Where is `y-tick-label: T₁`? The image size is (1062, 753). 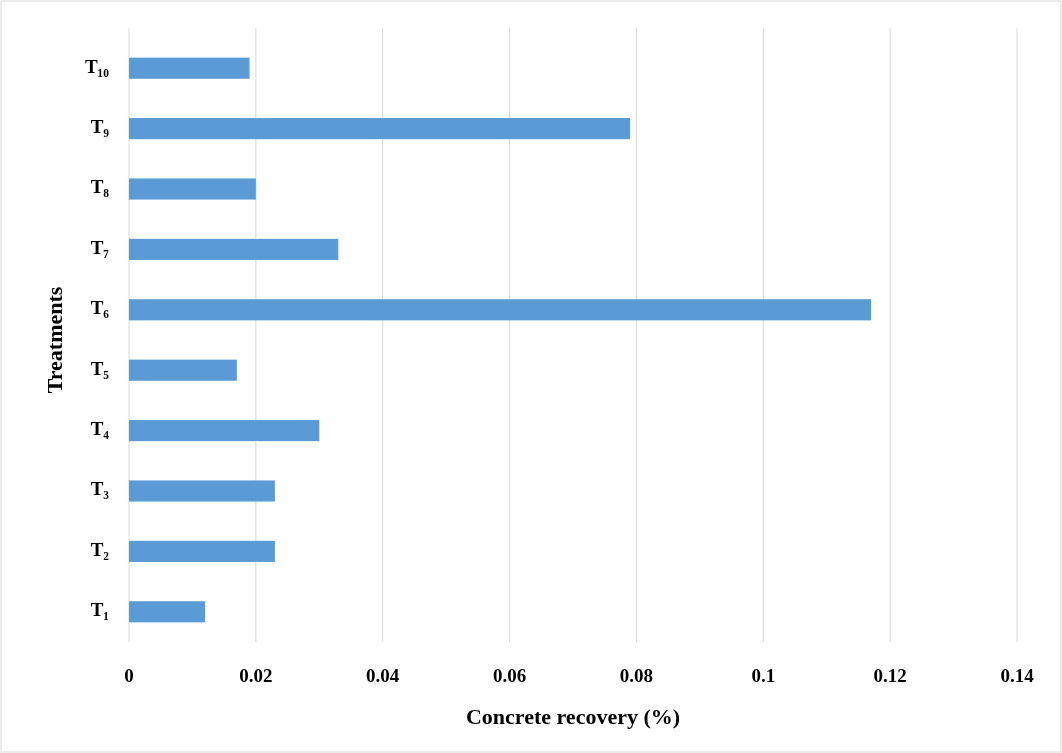
y-tick-label: T₁ is located at coordinates (99, 610).